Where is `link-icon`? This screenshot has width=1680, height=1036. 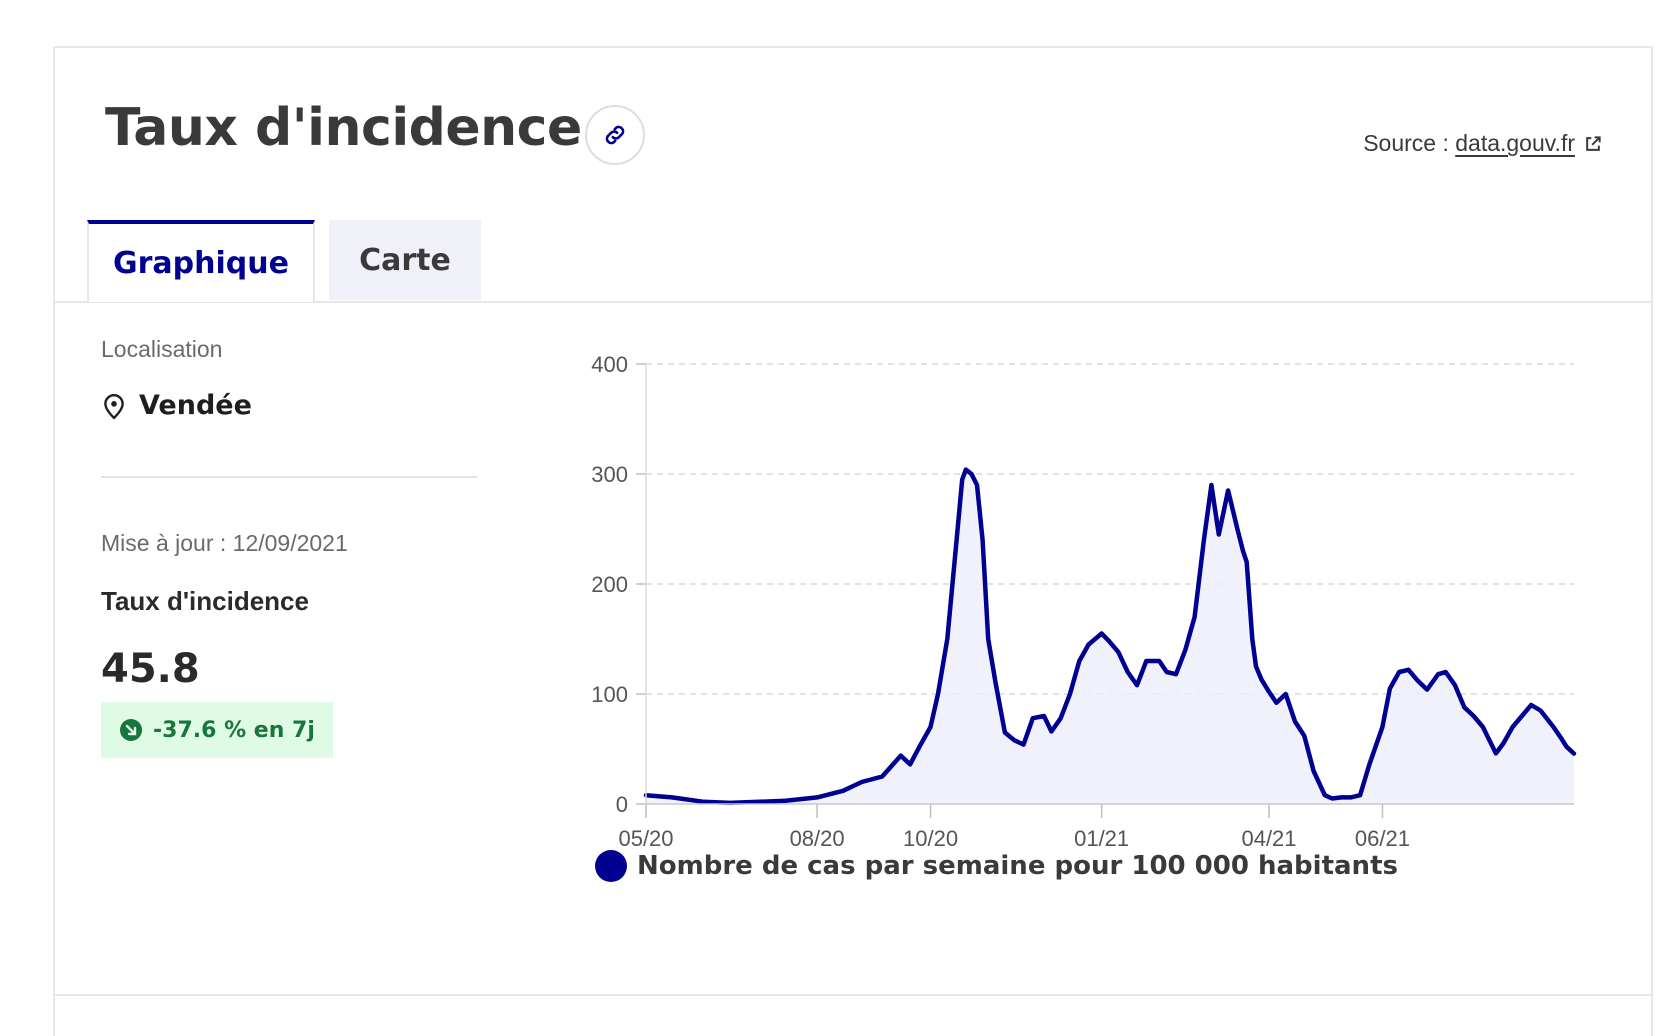
link-icon is located at coordinates (615, 135).